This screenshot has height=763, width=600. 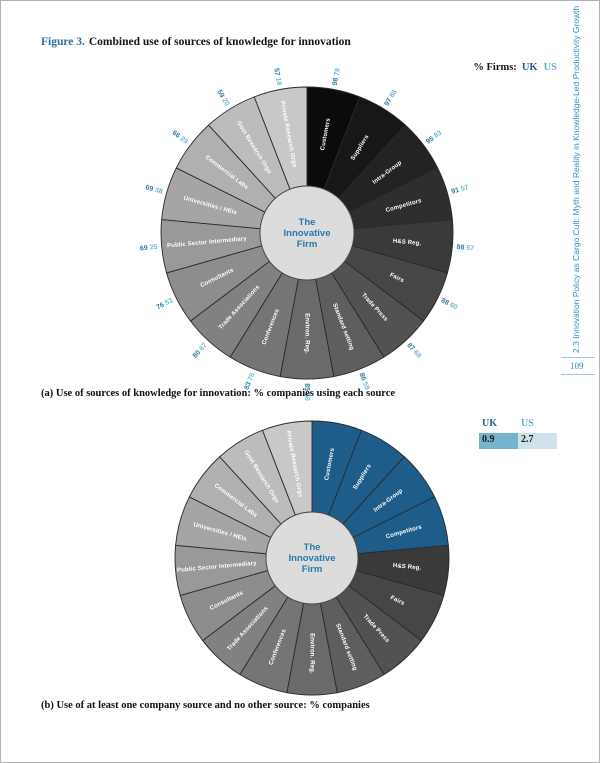 What do you see at coordinates (180, 137) in the screenshot?
I see `sector-values: 66 29` at bounding box center [180, 137].